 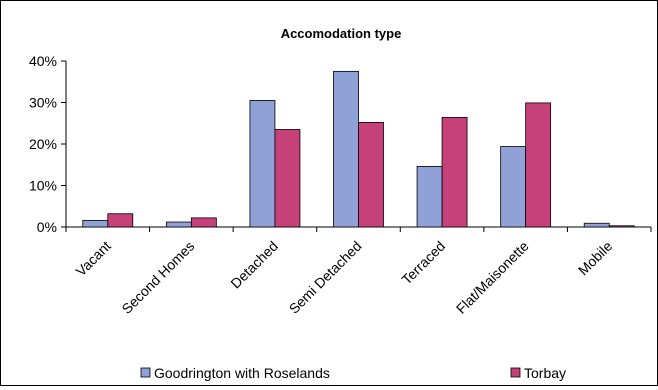 I want to click on x-category-label: Detached, so click(x=254, y=265).